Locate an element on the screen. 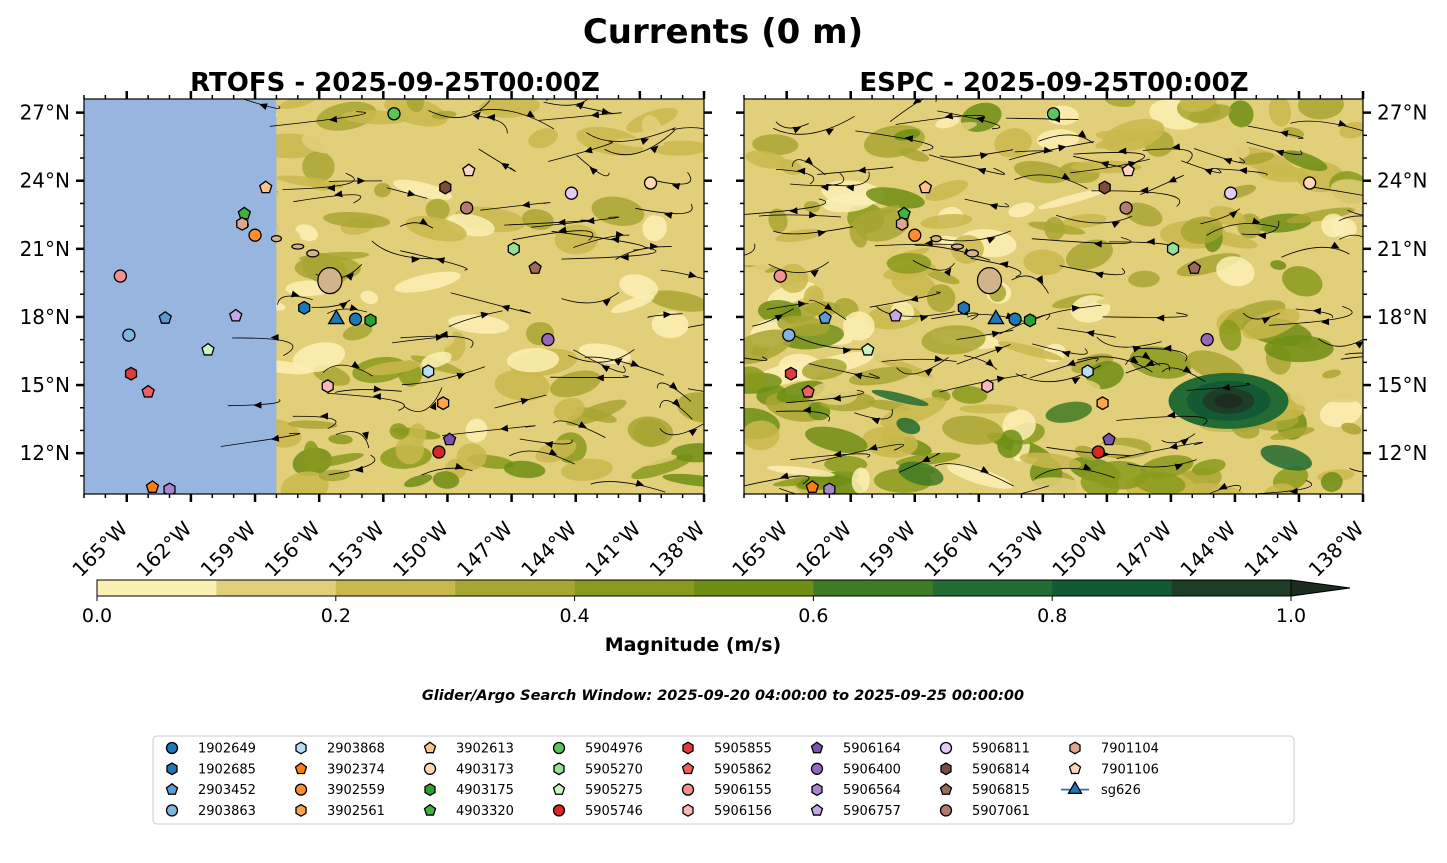  legend-label: 2903868 is located at coordinates (356, 749).